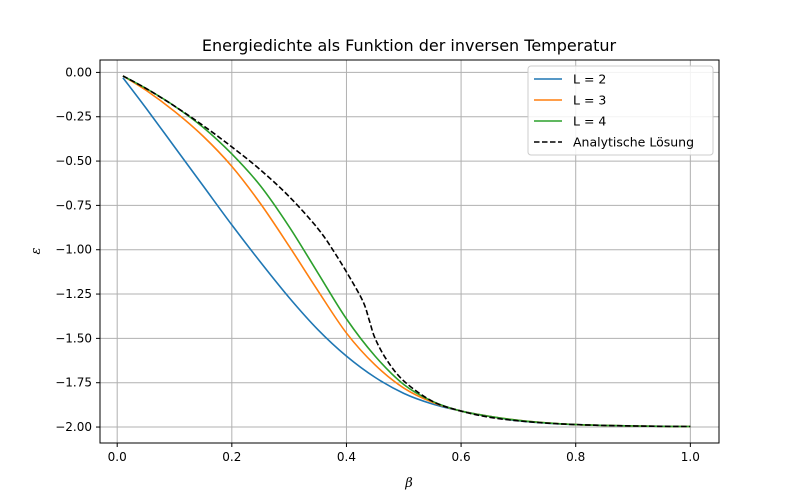 The height and width of the screenshot is (499, 799). What do you see at coordinates (589, 100) in the screenshot?
I see `legend-label: L = 3` at bounding box center [589, 100].